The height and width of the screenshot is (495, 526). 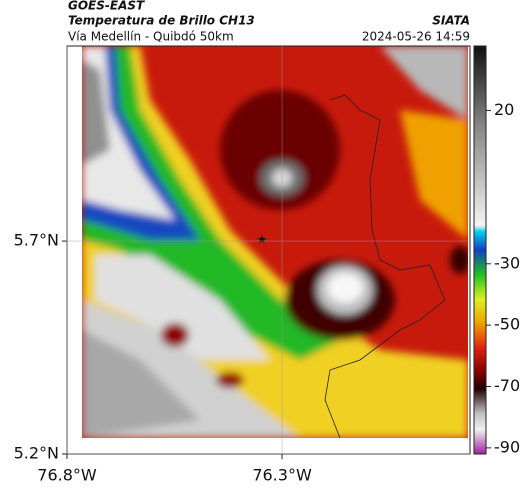 I want to click on lat-tick-label: 5.2°N, so click(x=36, y=453).